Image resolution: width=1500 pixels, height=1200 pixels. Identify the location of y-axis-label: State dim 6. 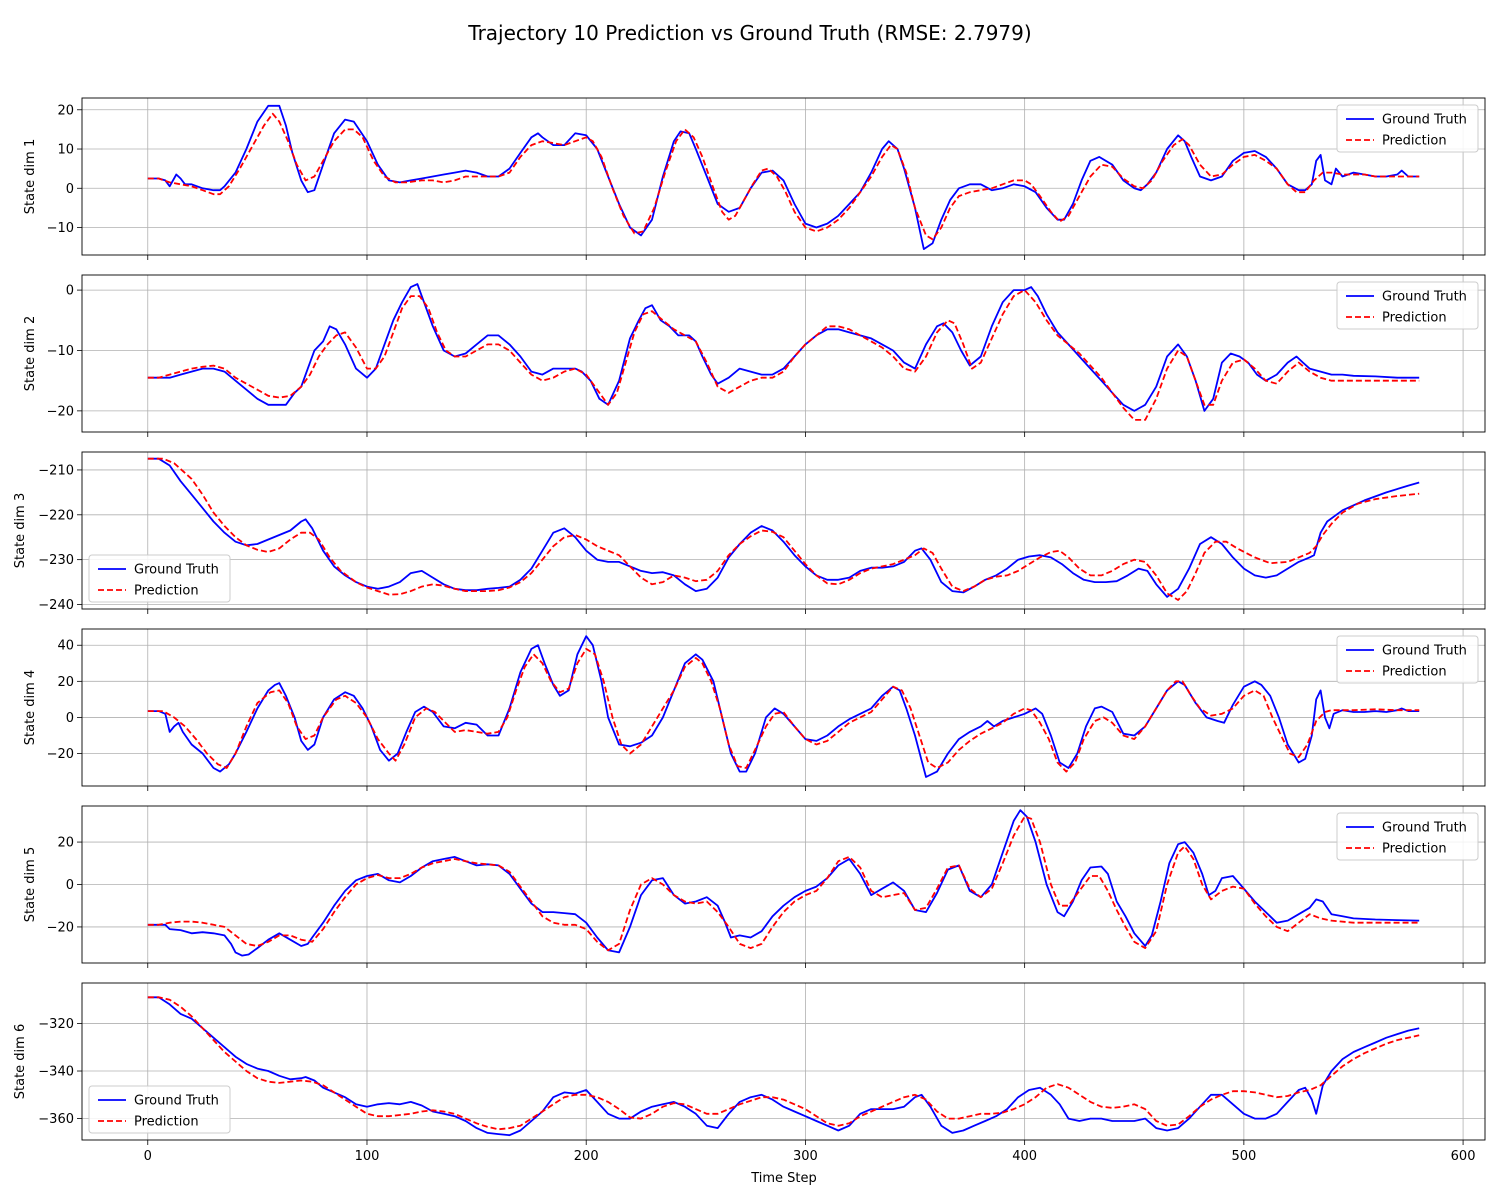
(20, 1061).